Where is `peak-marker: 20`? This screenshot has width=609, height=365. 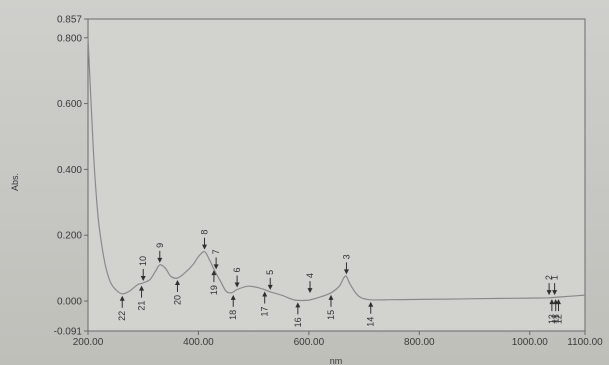 peak-marker: 20 is located at coordinates (177, 292).